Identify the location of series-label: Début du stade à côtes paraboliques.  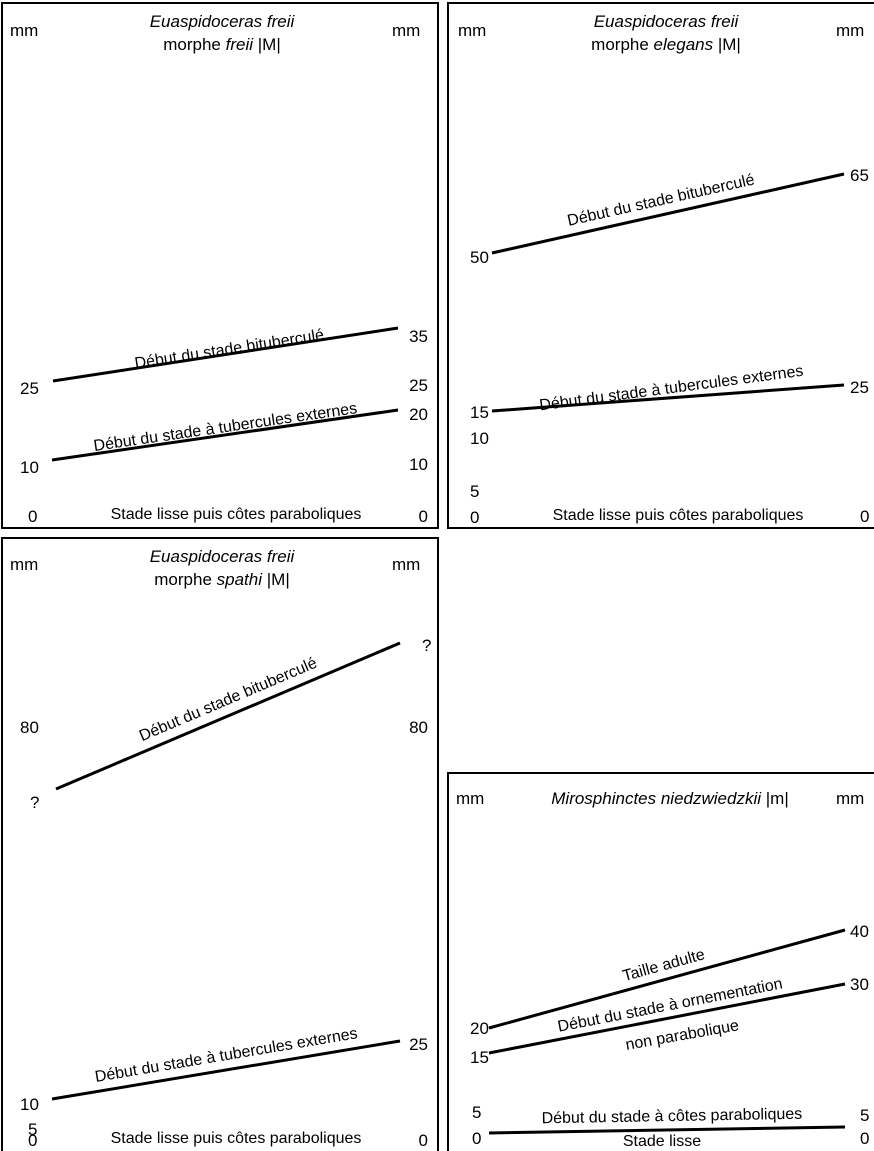
(671, 1117).